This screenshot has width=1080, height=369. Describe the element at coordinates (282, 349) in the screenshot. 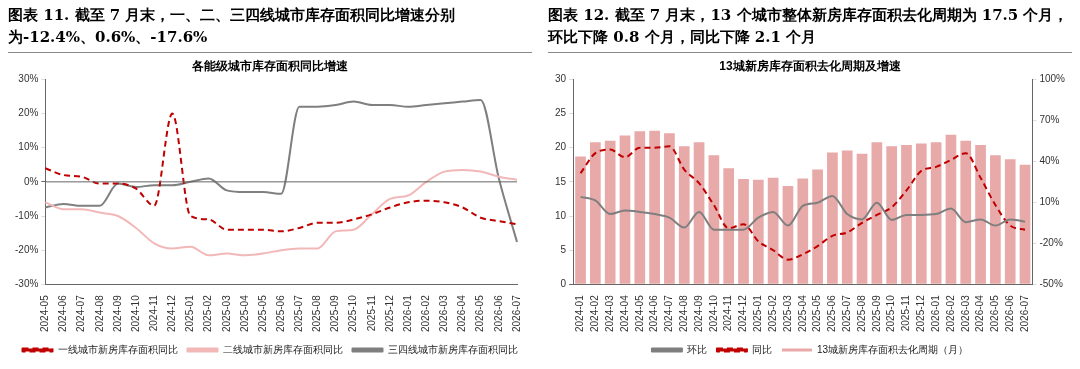

I see `legend-label: 二线城市新房库存面积同比` at that location.